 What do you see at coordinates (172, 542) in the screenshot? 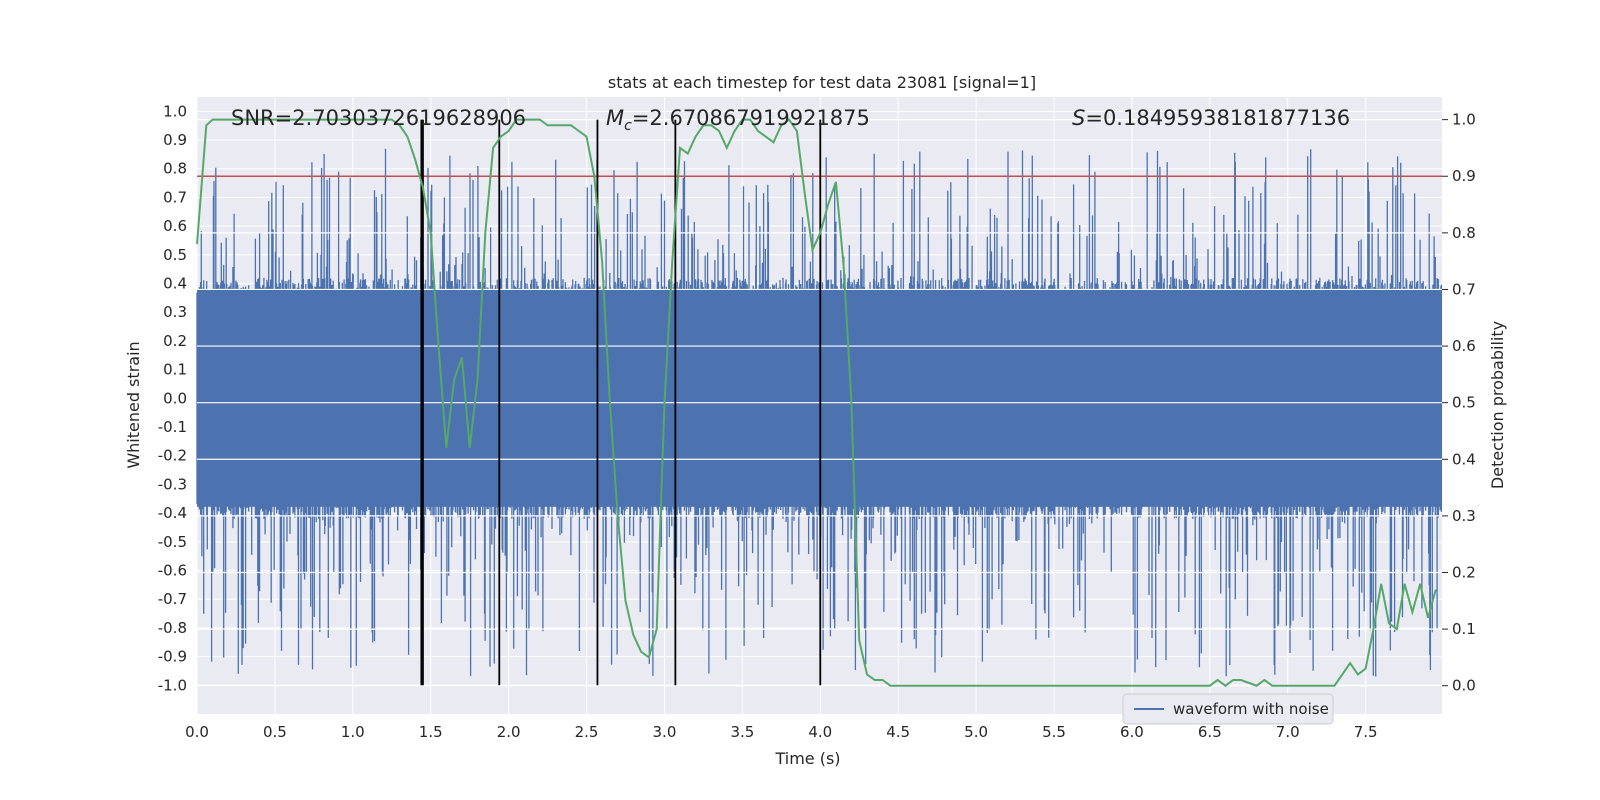
I see `y-left-tick-label: -0.5` at bounding box center [172, 542].